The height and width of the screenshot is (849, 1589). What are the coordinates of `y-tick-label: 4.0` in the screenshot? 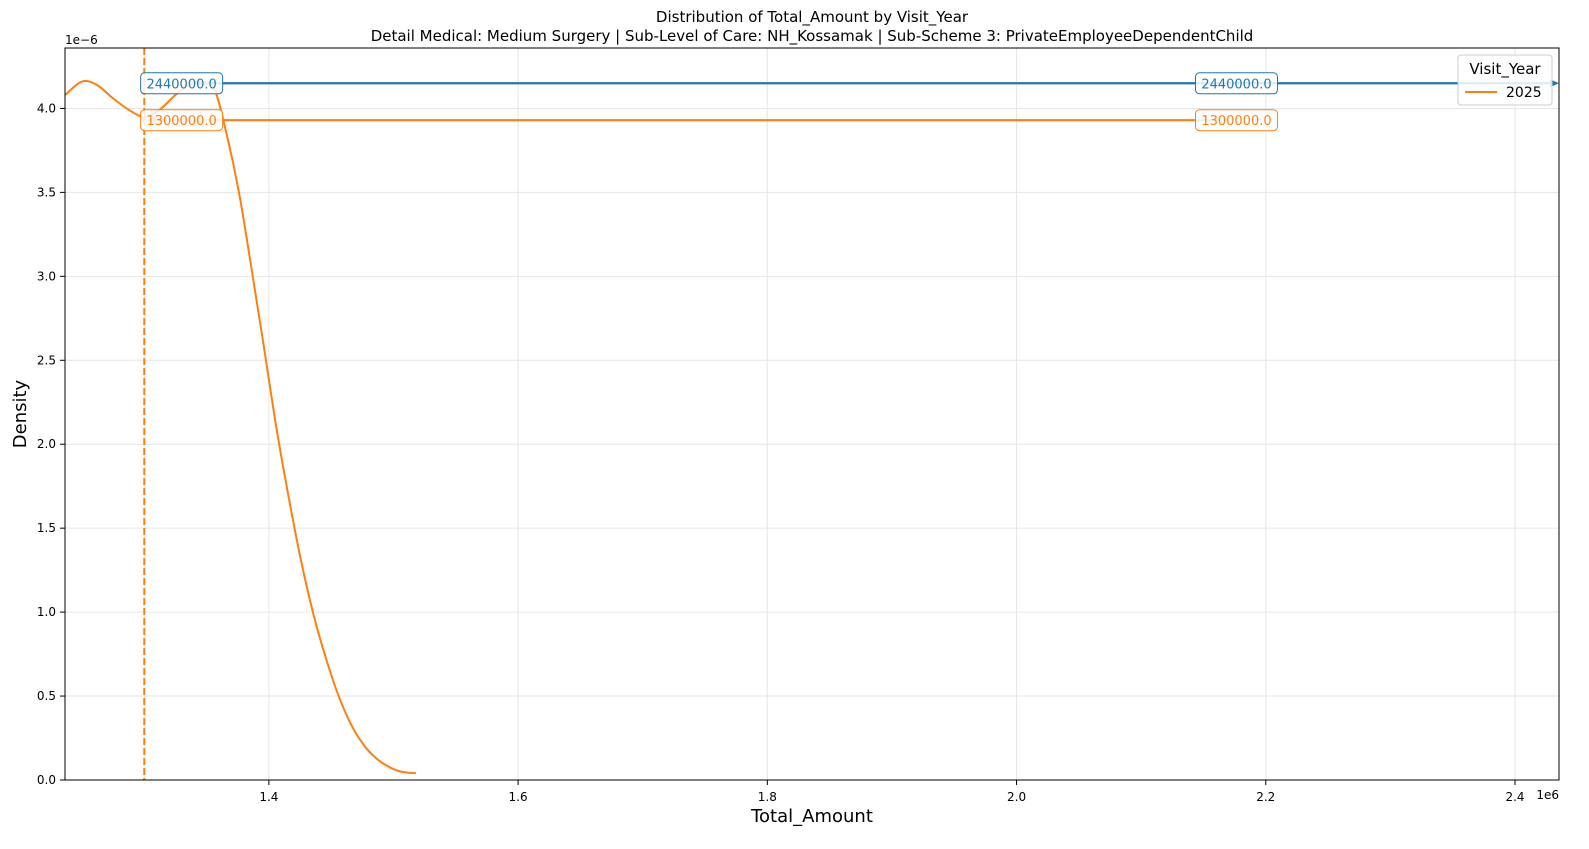 It's located at (46, 108).